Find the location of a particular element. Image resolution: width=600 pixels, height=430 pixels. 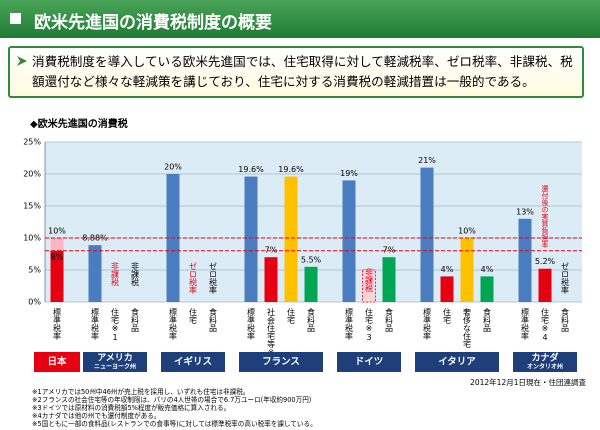

x-tick-label: 住宅※4 is located at coordinates (545, 324).